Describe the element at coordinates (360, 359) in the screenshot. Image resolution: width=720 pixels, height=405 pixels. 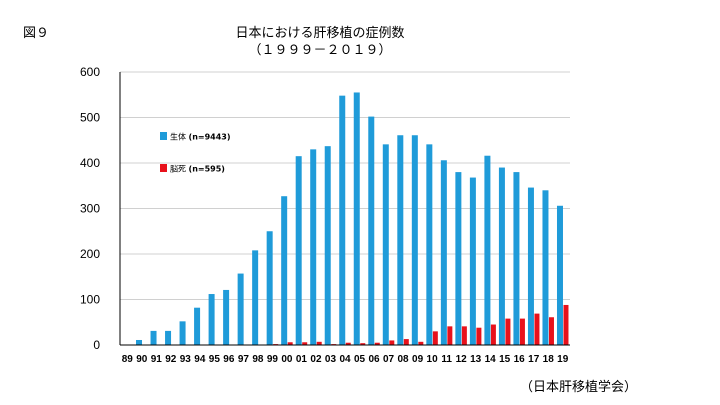
I see `x-tick-label: 05` at that location.